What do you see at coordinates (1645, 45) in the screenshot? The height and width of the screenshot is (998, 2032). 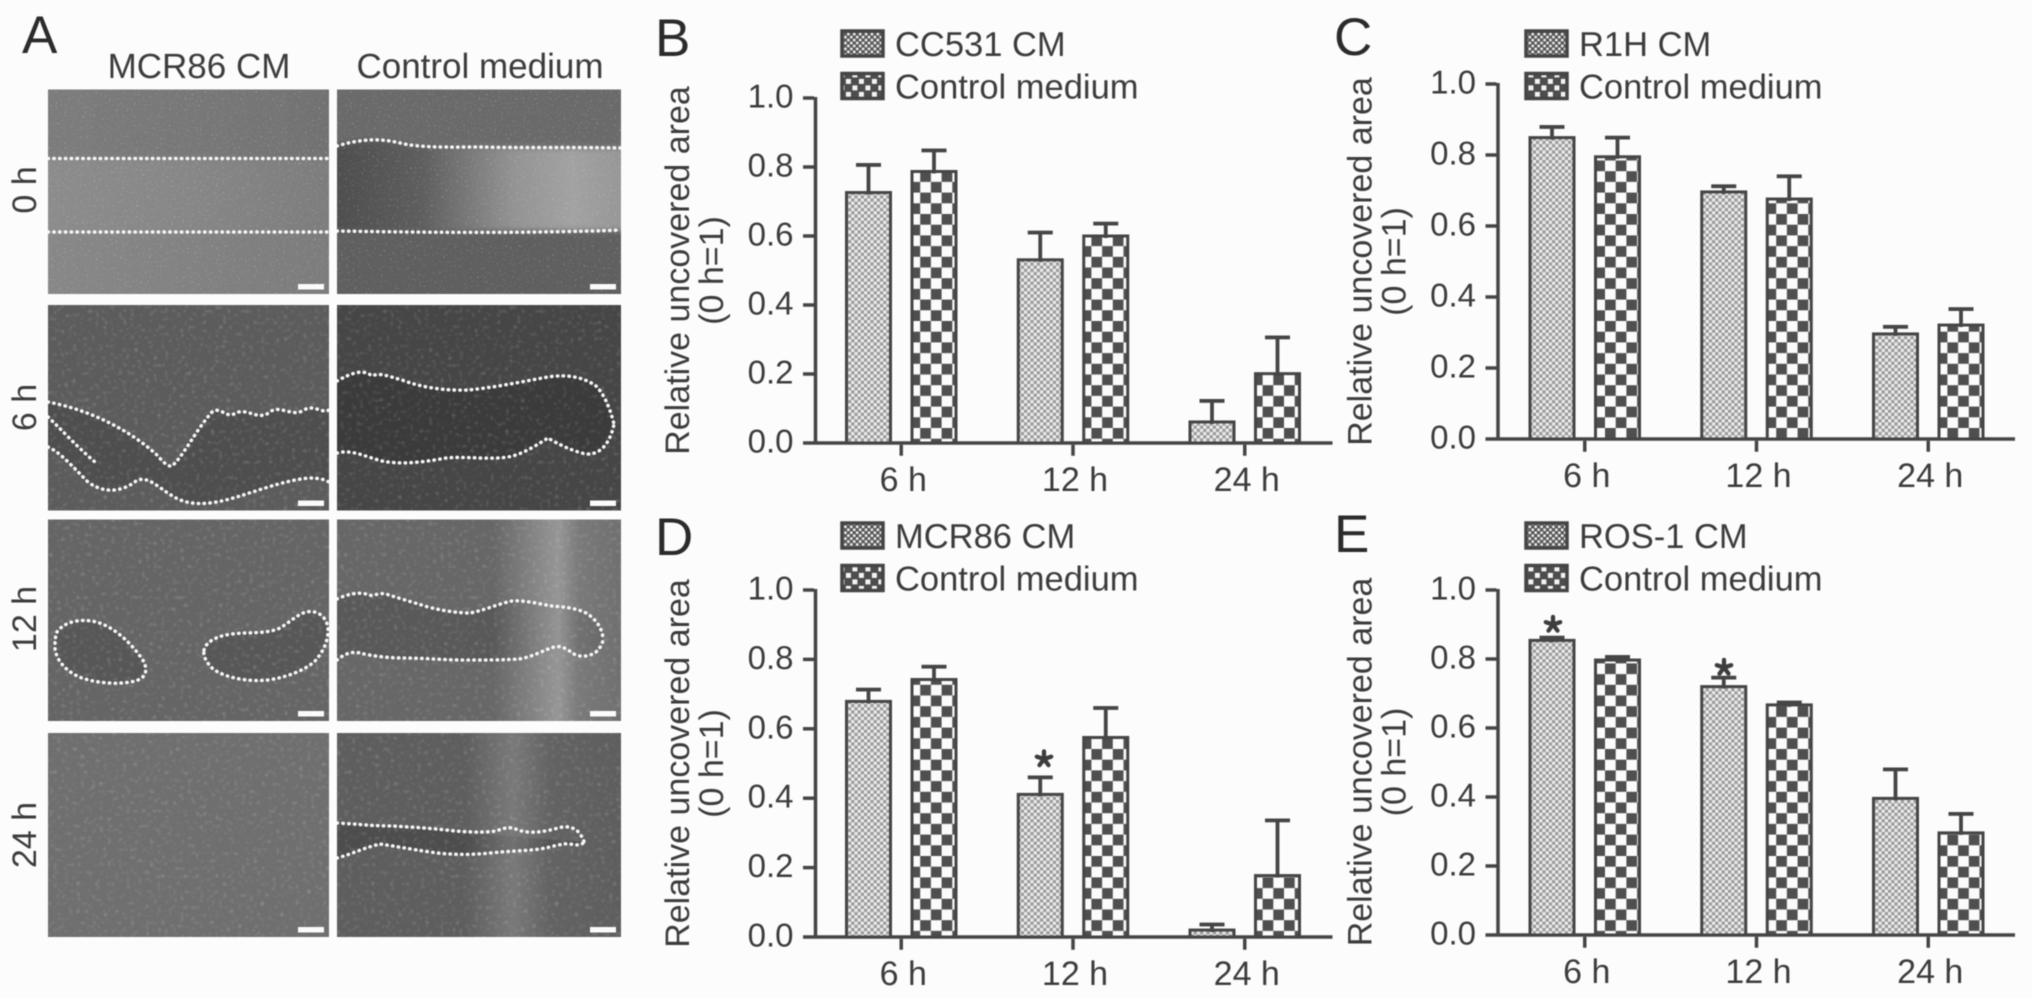 I see `svg-text: R1H CM` at bounding box center [1645, 45].